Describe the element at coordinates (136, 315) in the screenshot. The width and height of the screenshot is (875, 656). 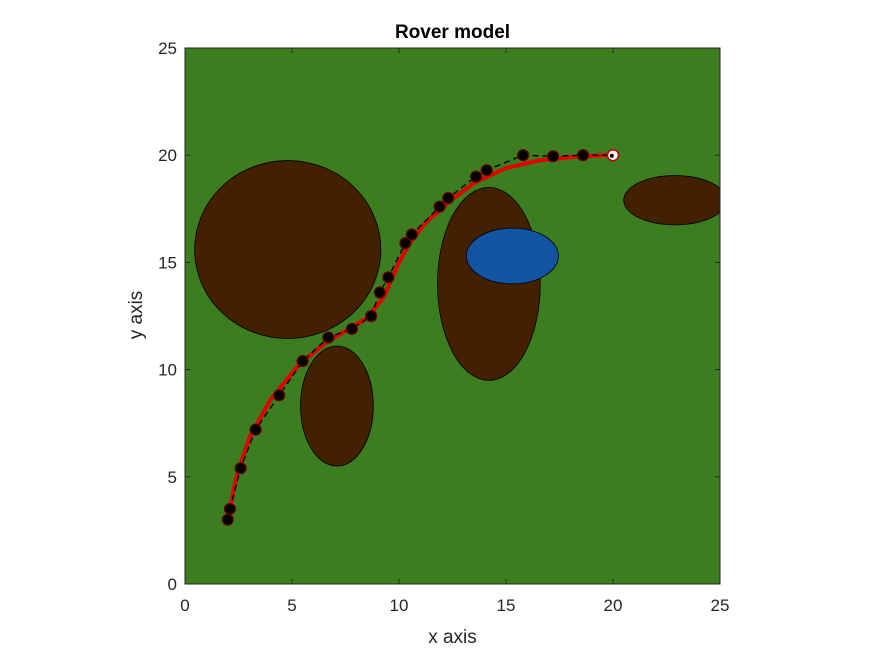
I see `y-axis-label: y axis` at that location.